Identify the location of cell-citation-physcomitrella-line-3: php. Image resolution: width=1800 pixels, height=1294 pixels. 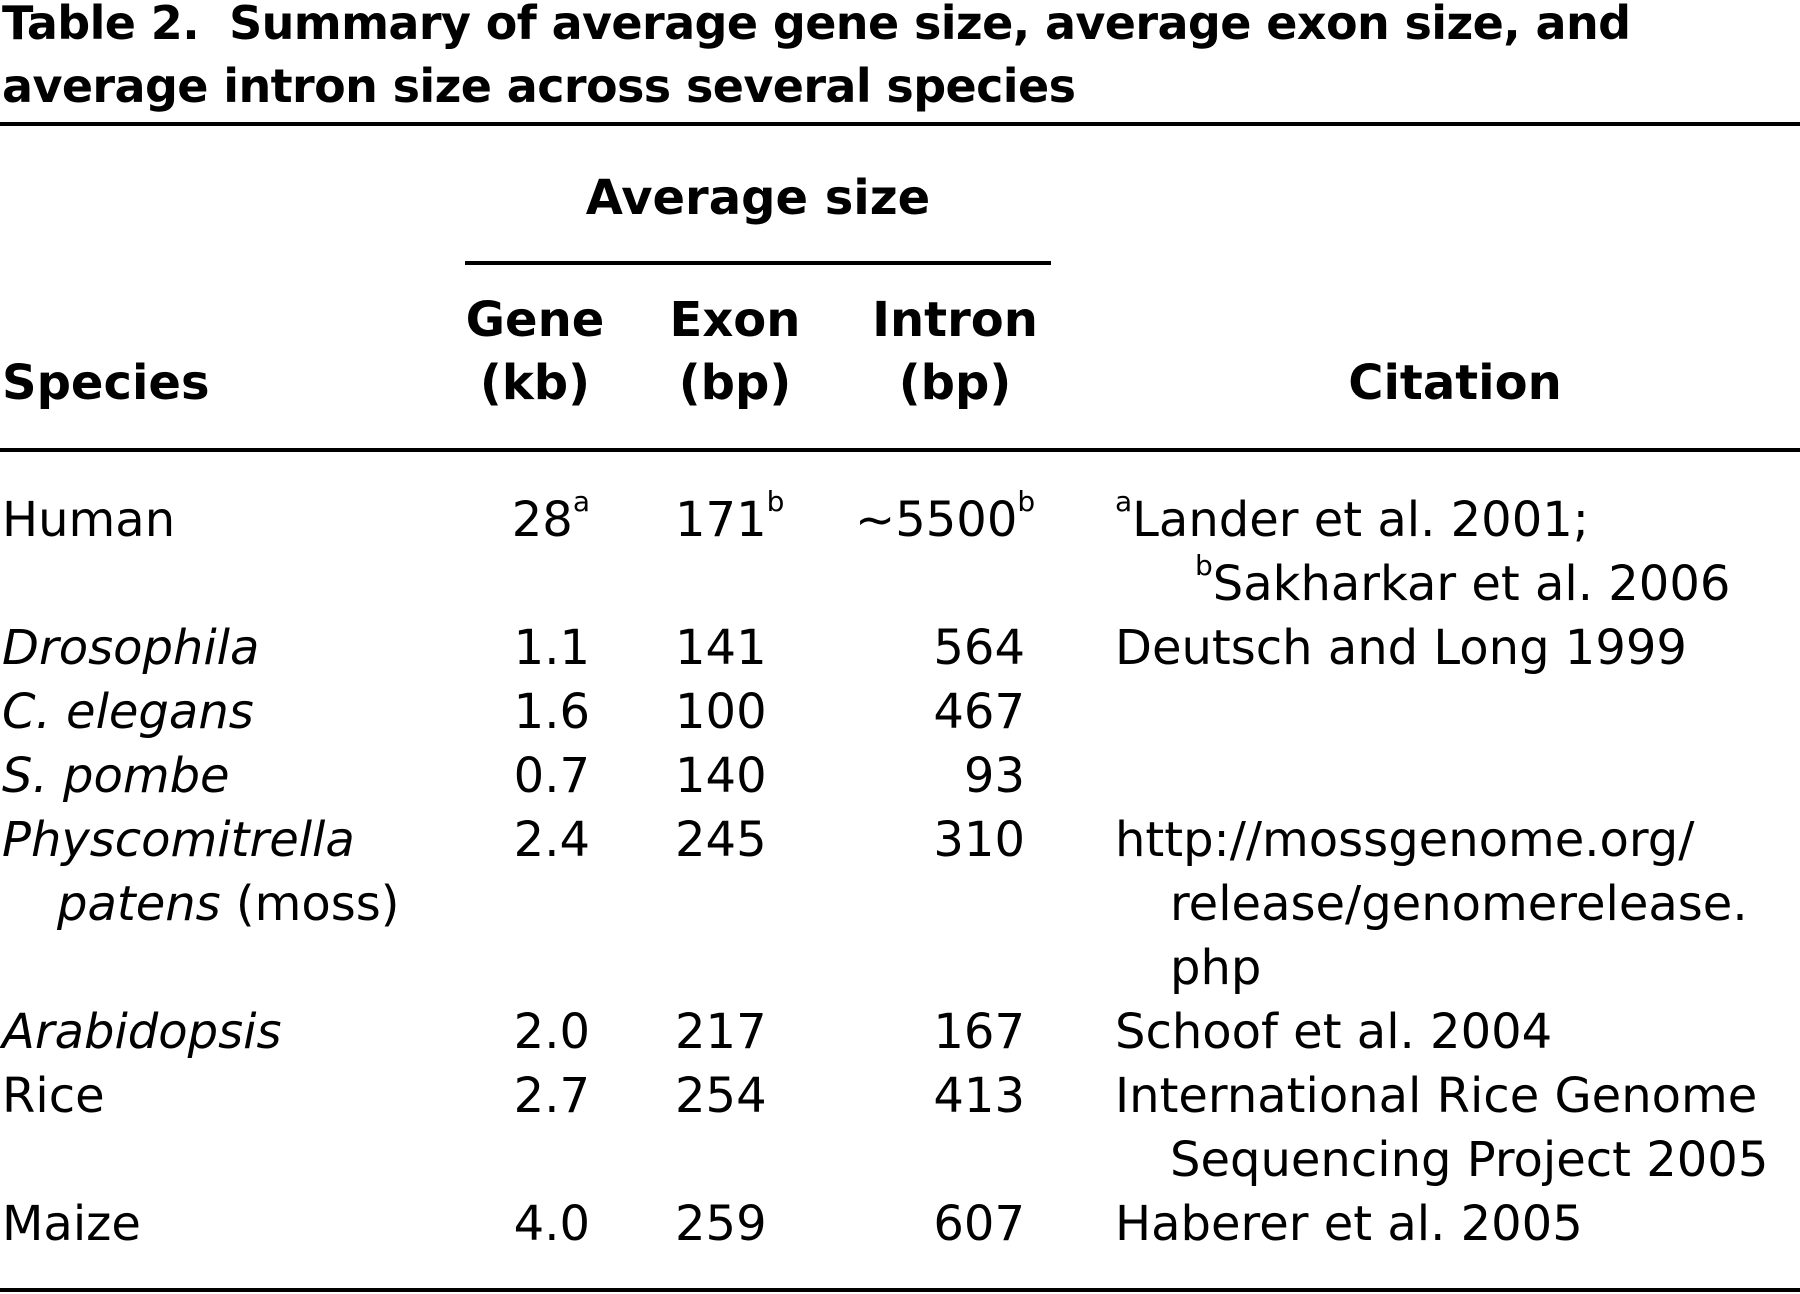
(1216, 968).